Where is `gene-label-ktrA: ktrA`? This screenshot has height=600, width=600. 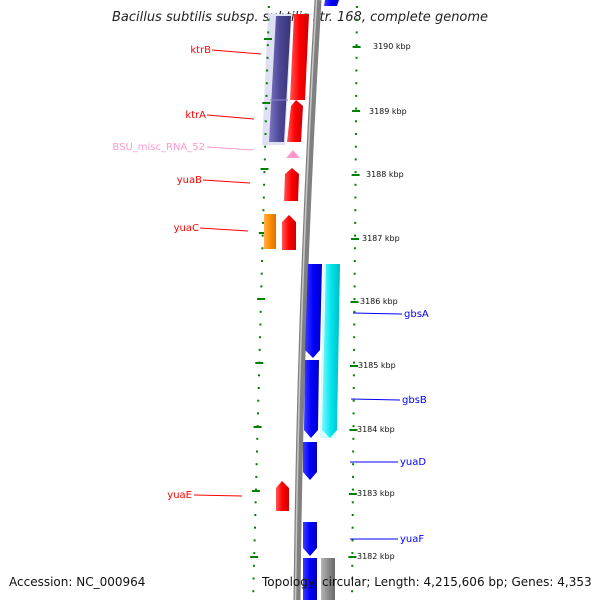
gene-label-ktrA: ktrA is located at coordinates (195, 115).